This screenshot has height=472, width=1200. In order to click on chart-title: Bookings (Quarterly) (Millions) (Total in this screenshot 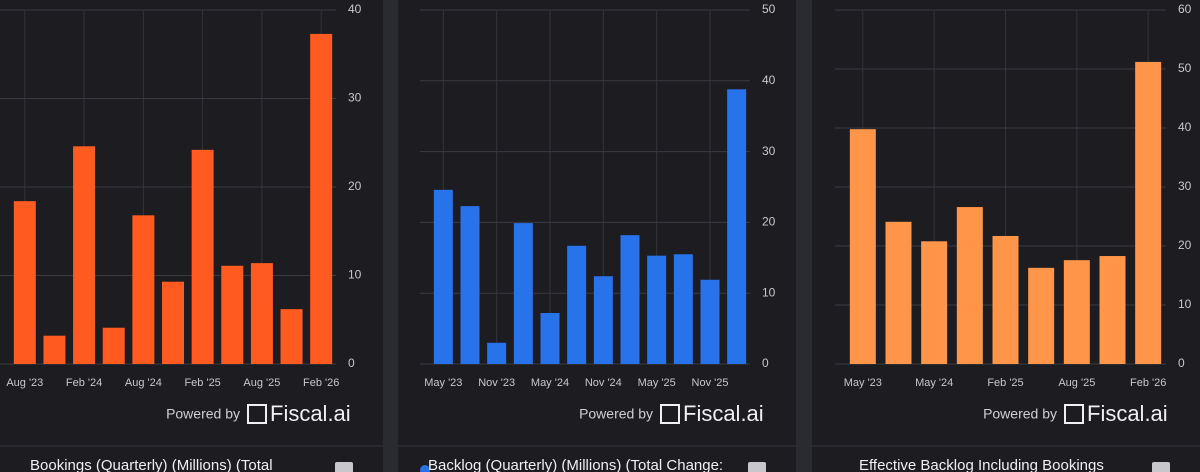, I will do `click(151, 464)`.